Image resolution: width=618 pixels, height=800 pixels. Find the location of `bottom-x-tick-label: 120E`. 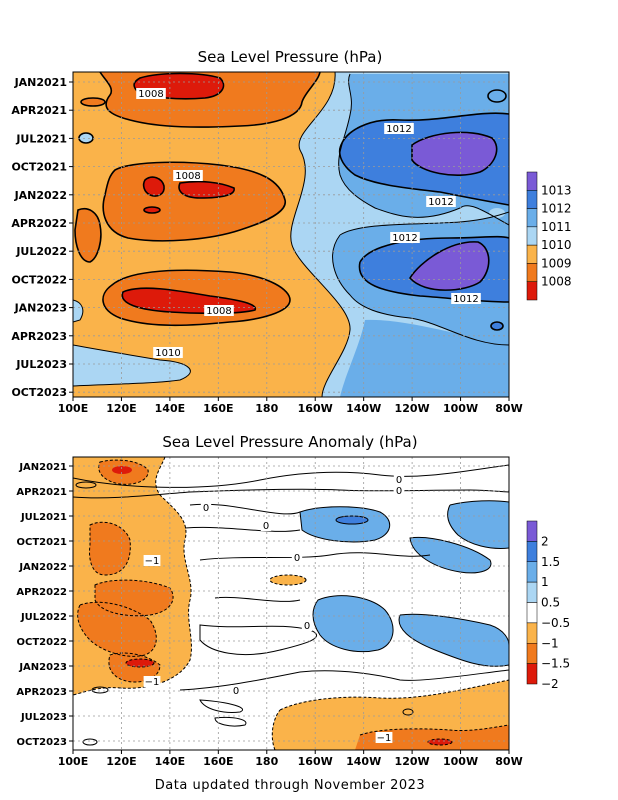

bottom-x-tick-label: 120E is located at coordinates (121, 761).